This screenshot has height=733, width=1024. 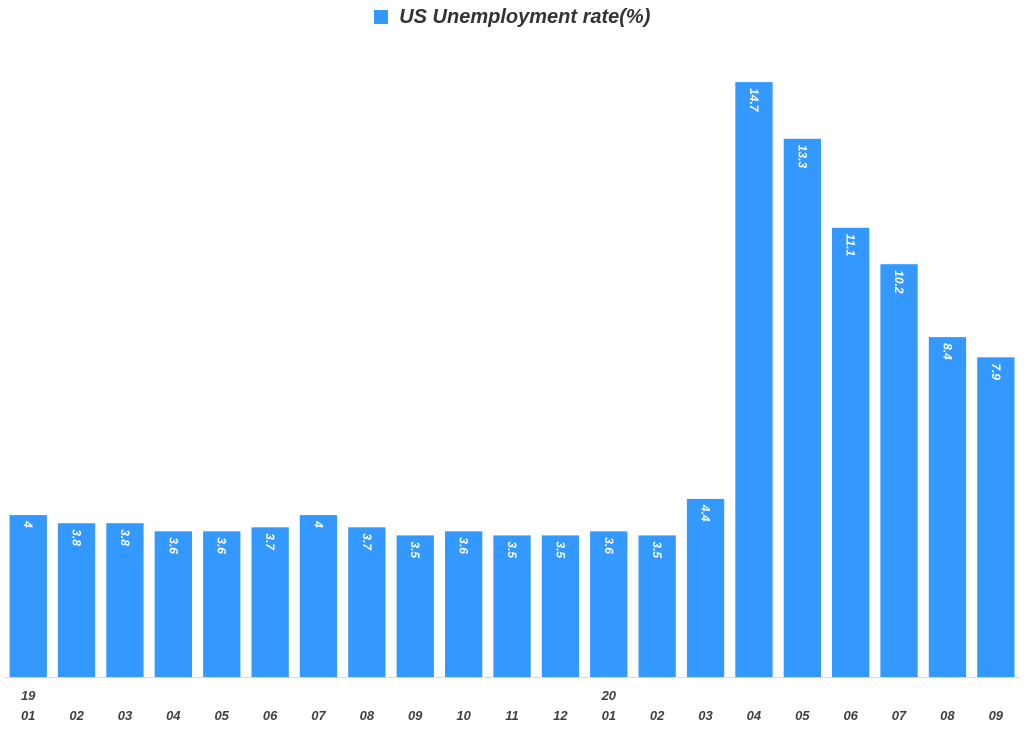 I want to click on x-tick-label: 11, so click(x=512, y=715).